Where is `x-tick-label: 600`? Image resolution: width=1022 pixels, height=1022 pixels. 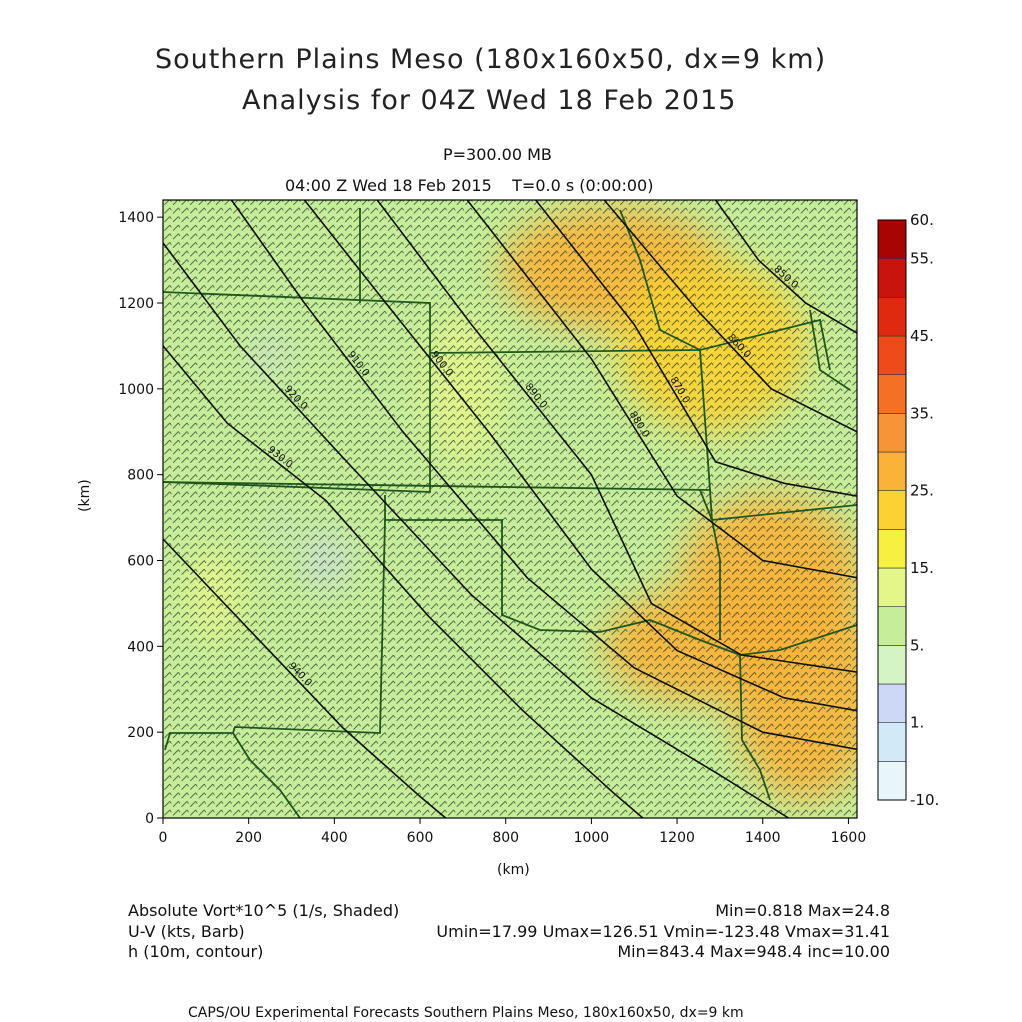 x-tick-label: 600 is located at coordinates (420, 838).